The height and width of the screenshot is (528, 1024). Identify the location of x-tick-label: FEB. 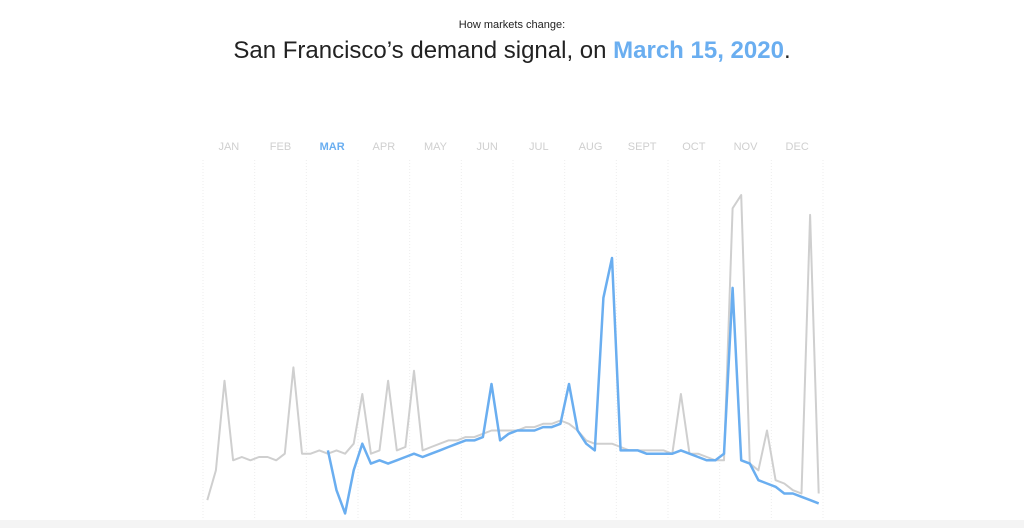
(280, 147).